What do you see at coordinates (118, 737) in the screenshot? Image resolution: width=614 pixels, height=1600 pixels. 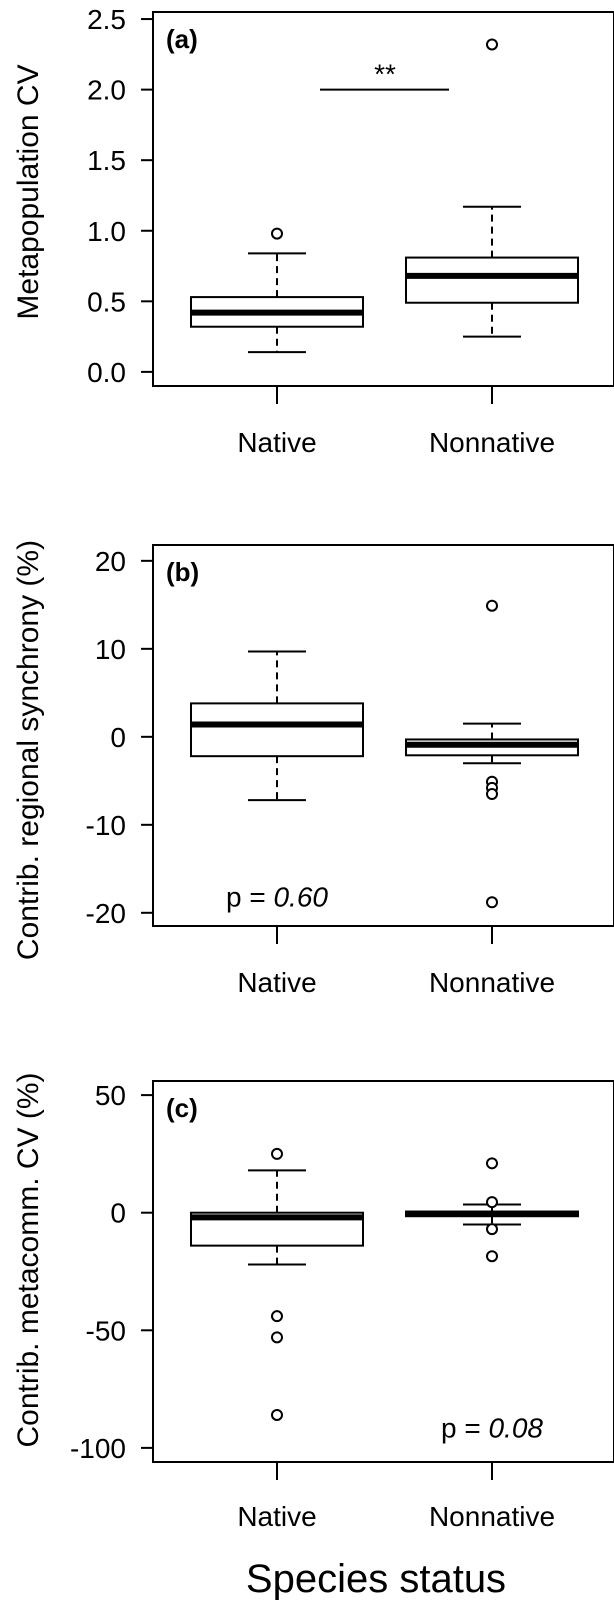 I see `panel-b-y-tick-label: 0` at bounding box center [118, 737].